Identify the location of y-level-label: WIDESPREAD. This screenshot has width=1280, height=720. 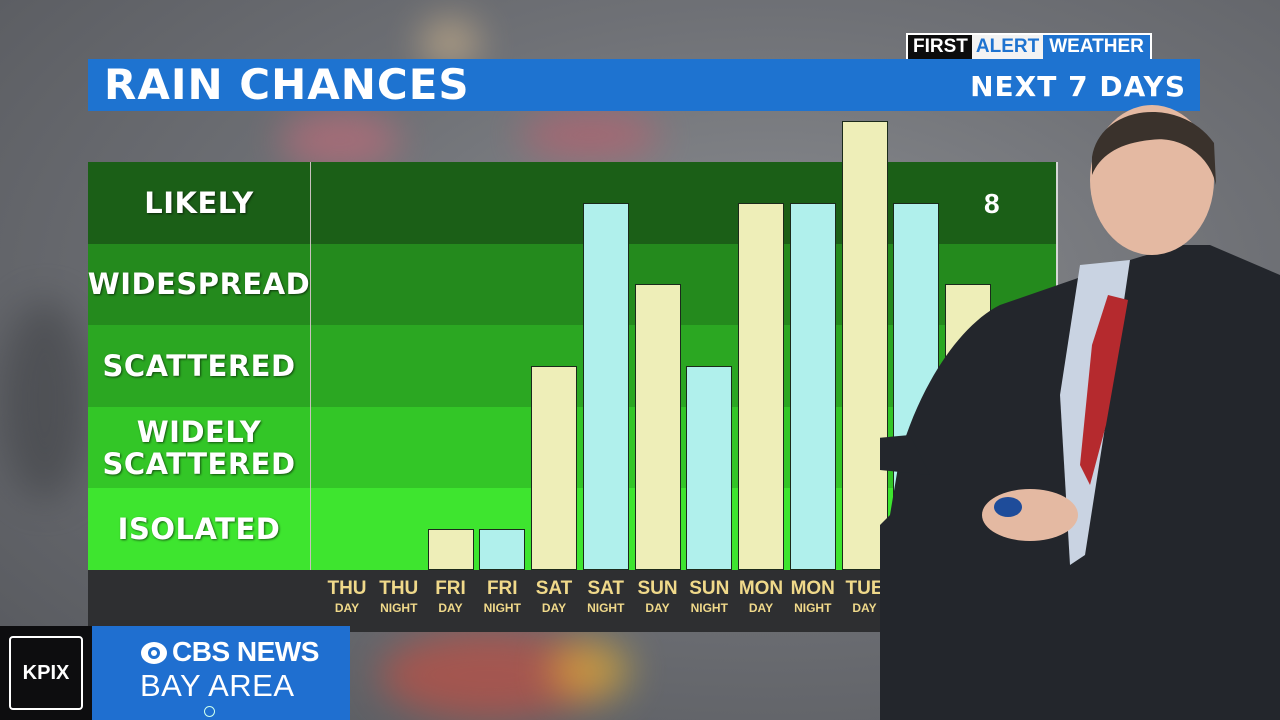
(199, 284).